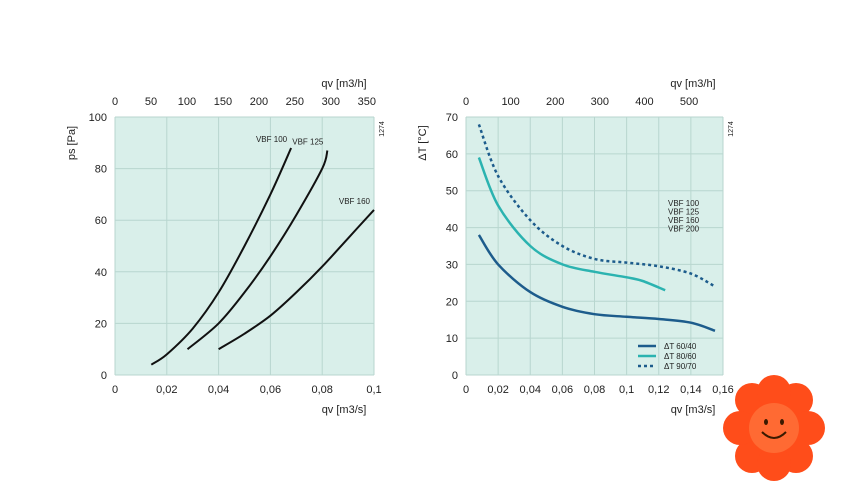 This screenshot has width=850, height=500. Describe the element at coordinates (680, 366) in the screenshot. I see `legend-label: ΔT 90/70` at that location.